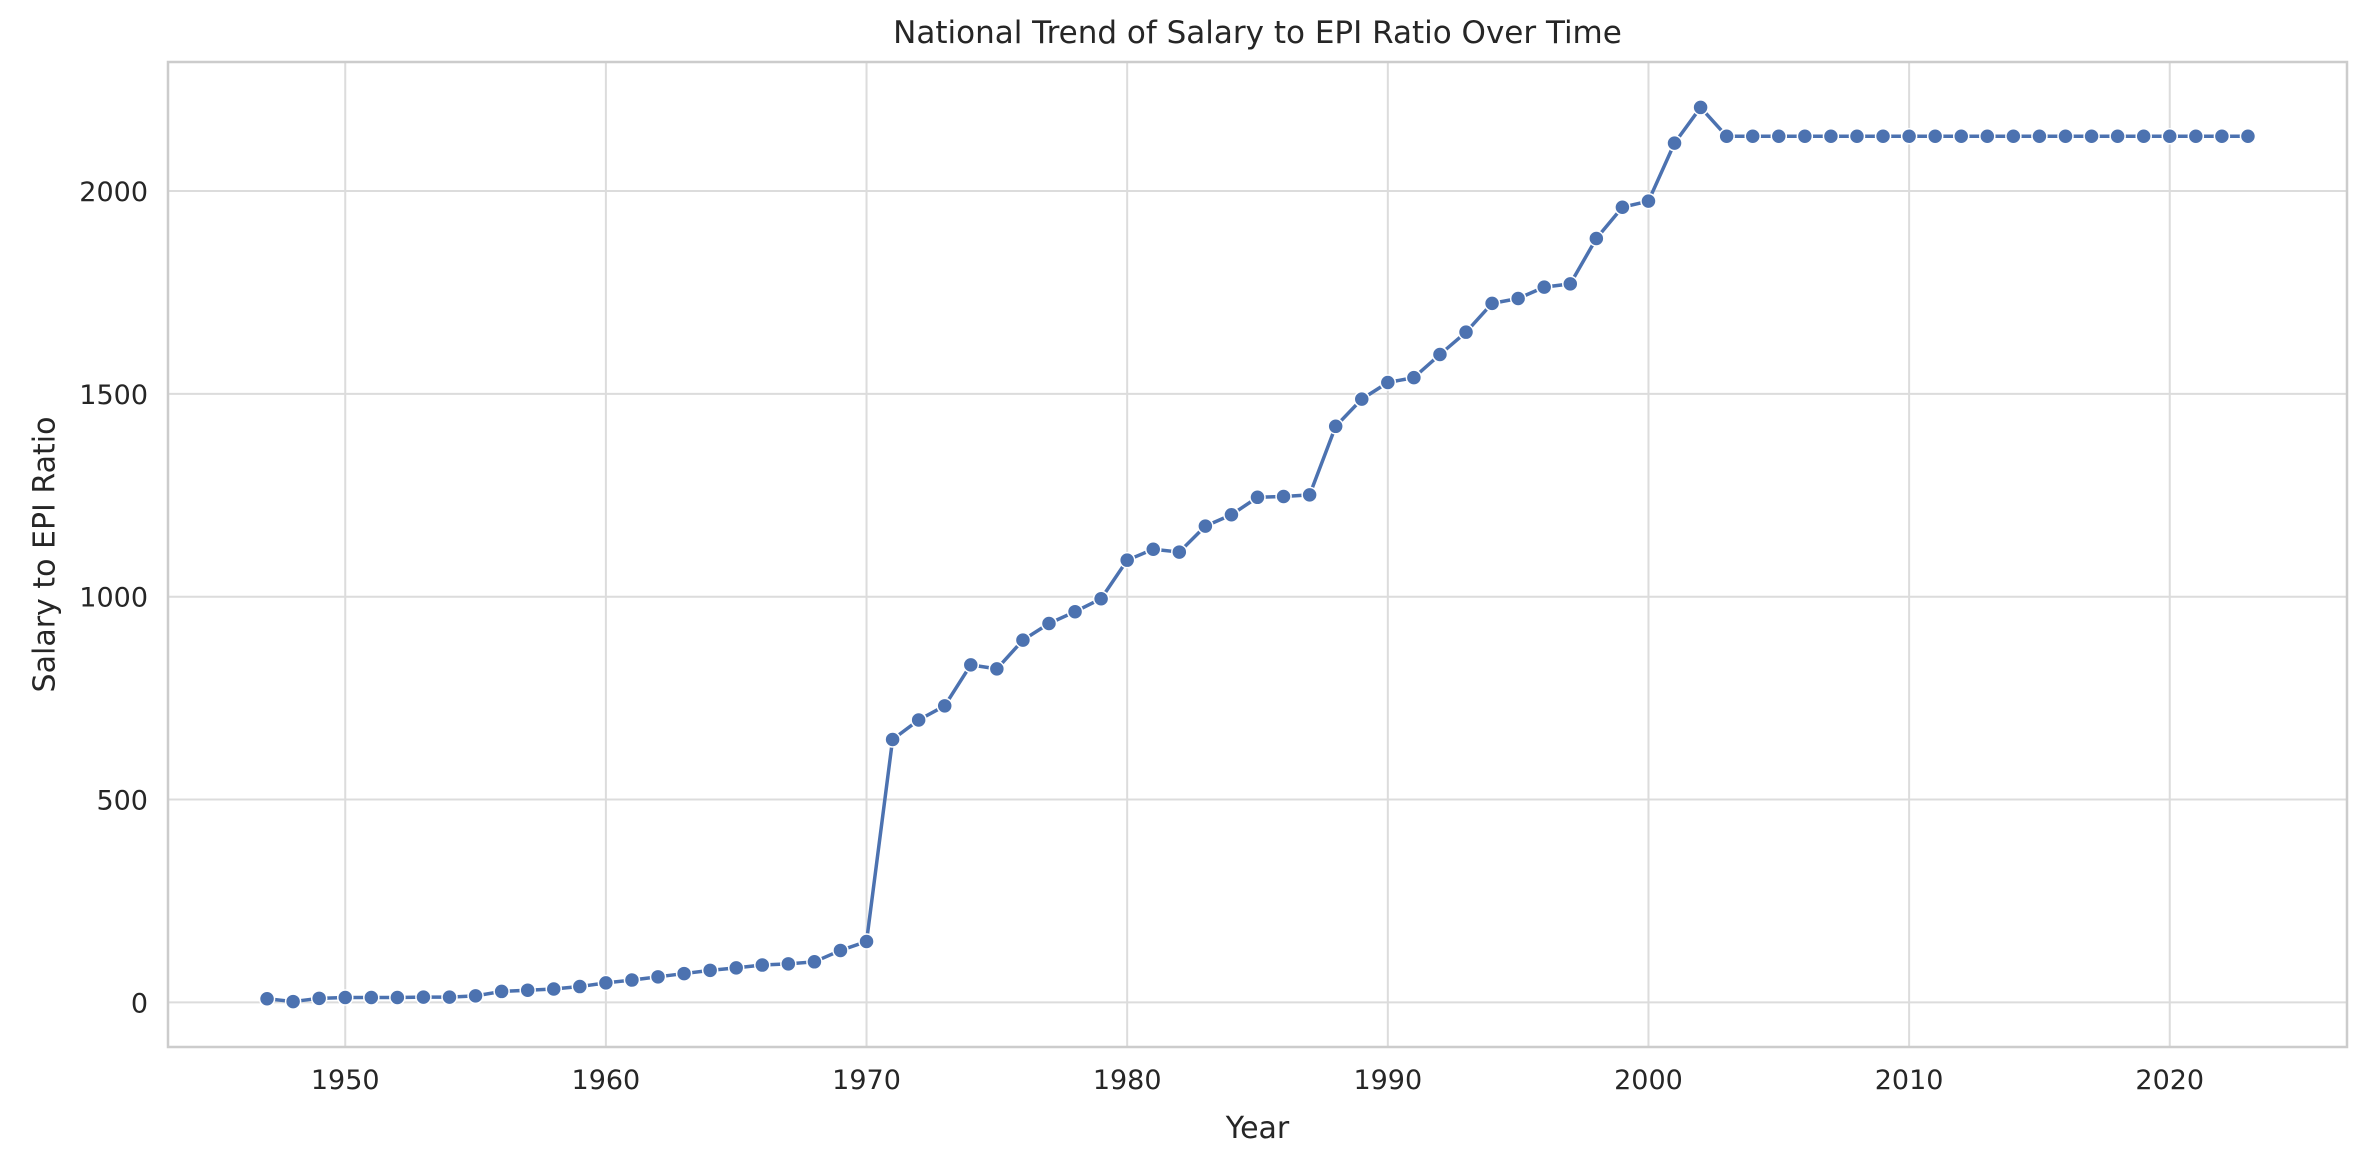 This screenshot has height=1168, width=2368. I want to click on y-tick-label: 2000, so click(113, 192).